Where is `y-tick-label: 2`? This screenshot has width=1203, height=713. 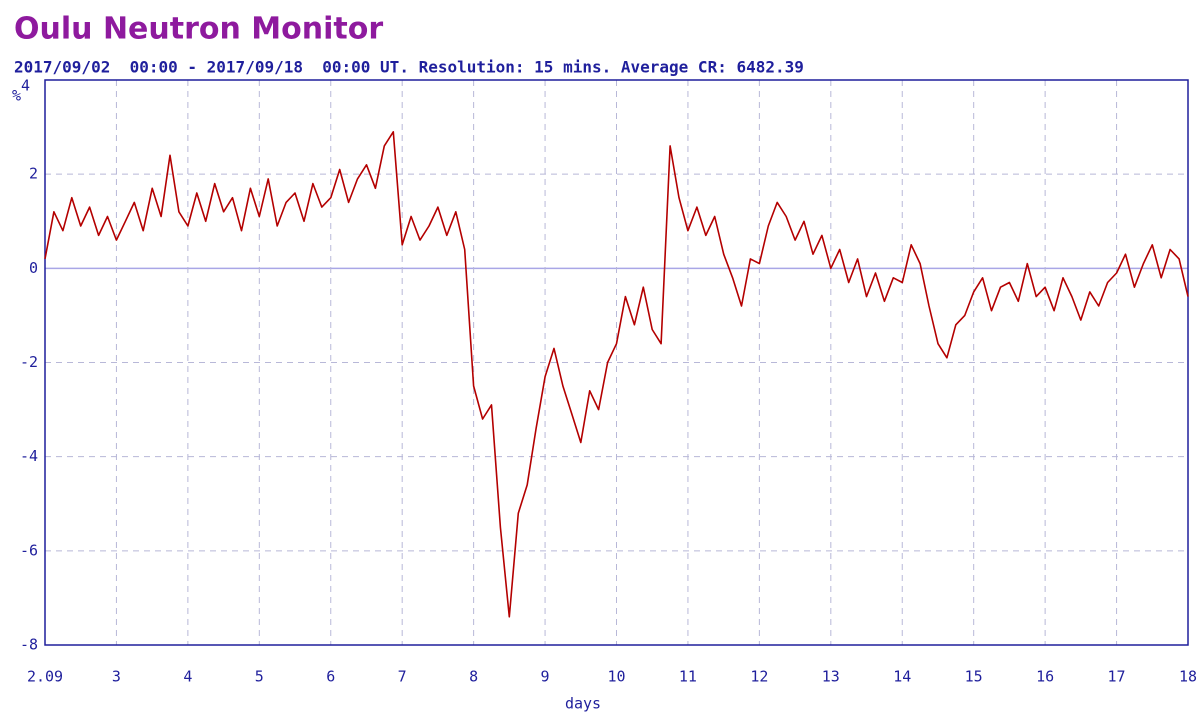
y-tick-label: 2 is located at coordinates (33, 174).